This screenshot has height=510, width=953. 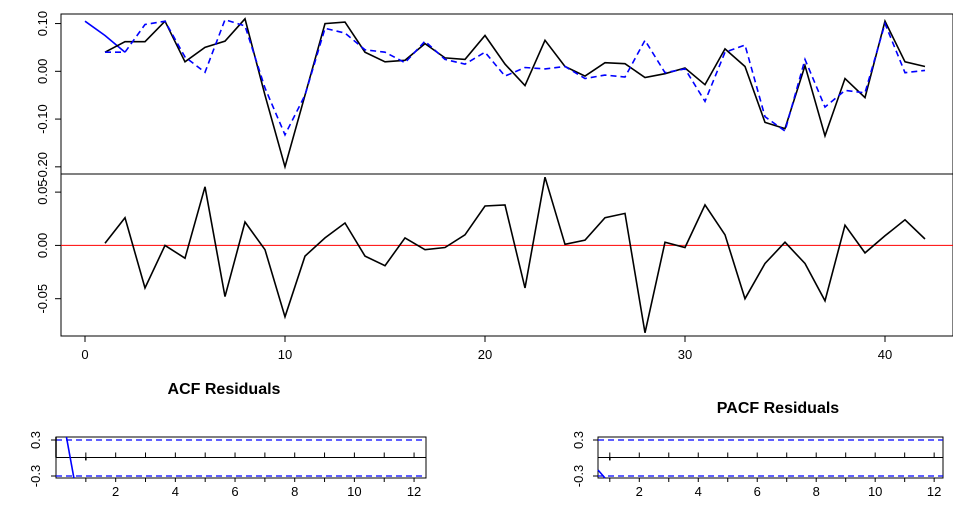 What do you see at coordinates (354, 491) in the screenshot?
I see `acf-x-tick-label-4: 10` at bounding box center [354, 491].